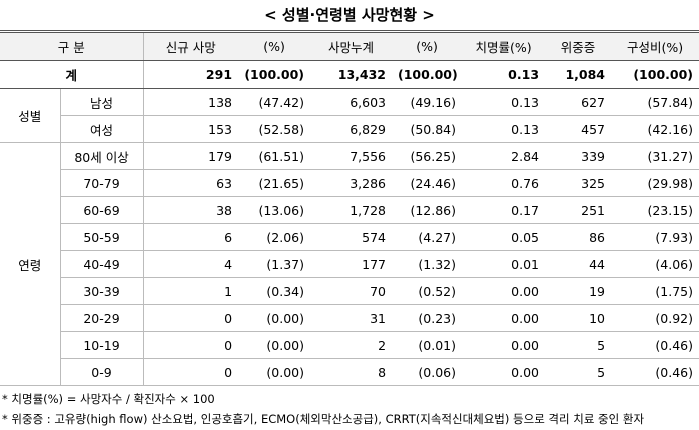 The width and height of the screenshot is (699, 430). I want to click on cell: 3,286, so click(351, 183).